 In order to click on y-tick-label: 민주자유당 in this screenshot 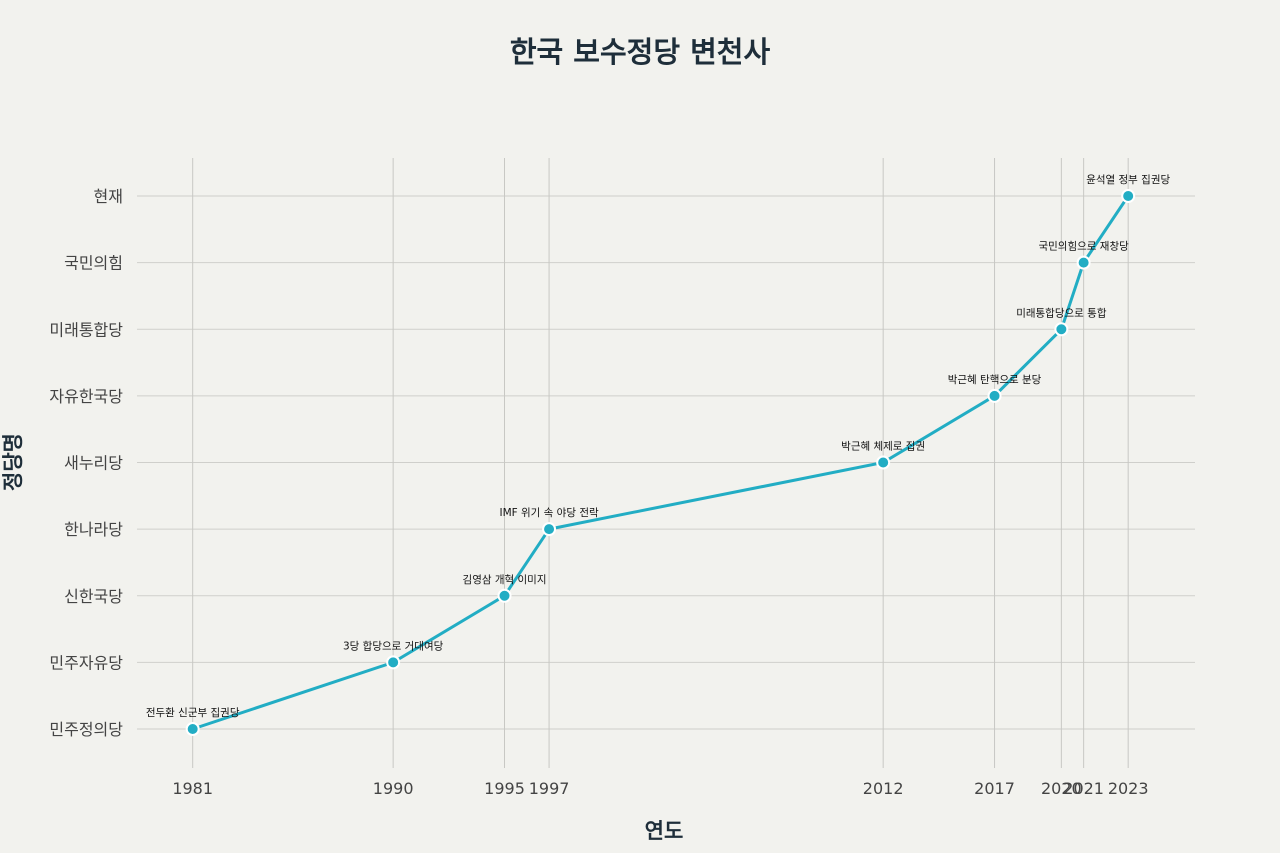, I will do `click(86, 662)`.